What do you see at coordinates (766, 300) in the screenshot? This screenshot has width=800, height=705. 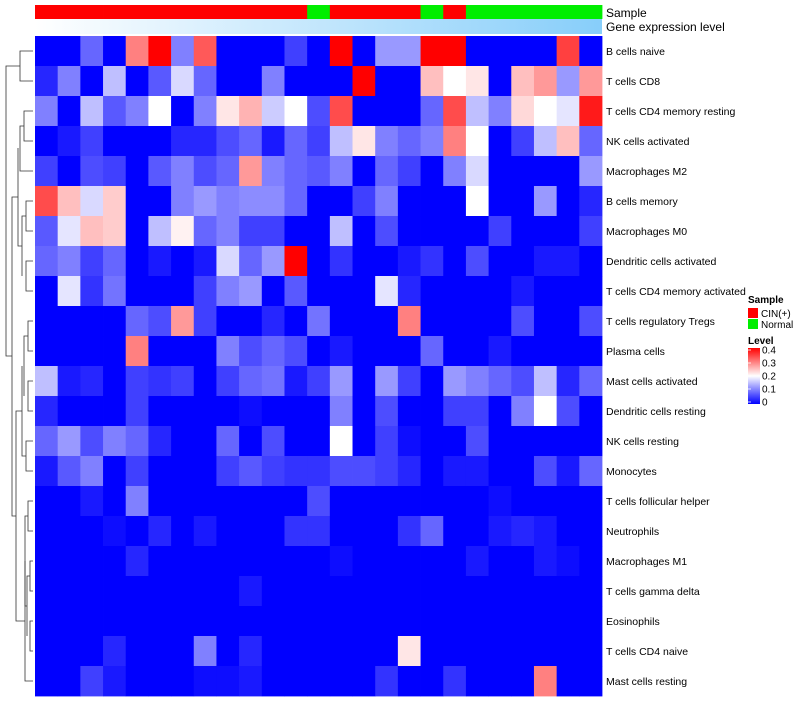 I see `legend-sample-title: Sample` at bounding box center [766, 300].